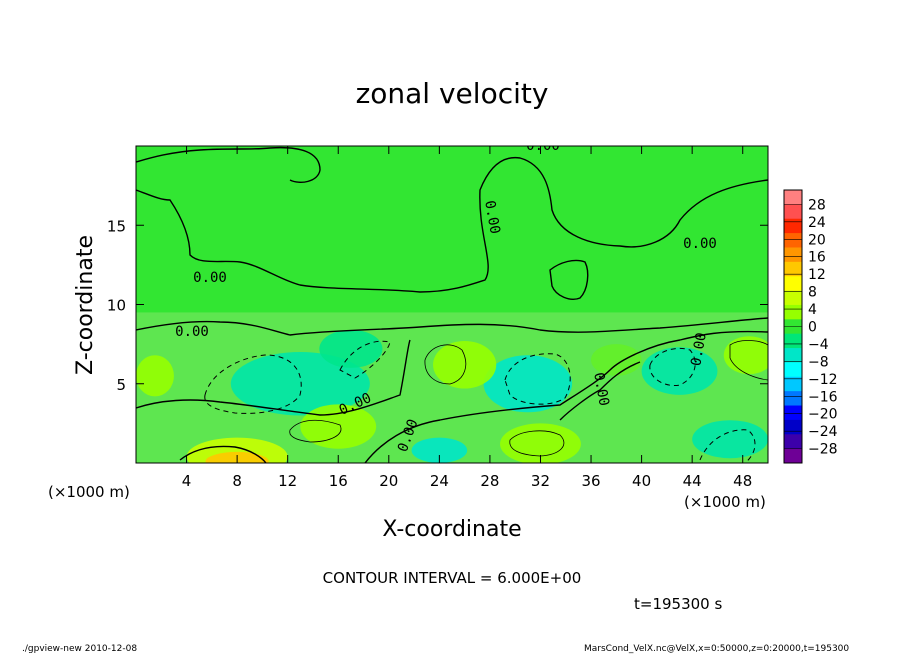 This screenshot has width=904, height=654. Describe the element at coordinates (338, 481) in the screenshot. I see `x-tick-label: 16` at that location.